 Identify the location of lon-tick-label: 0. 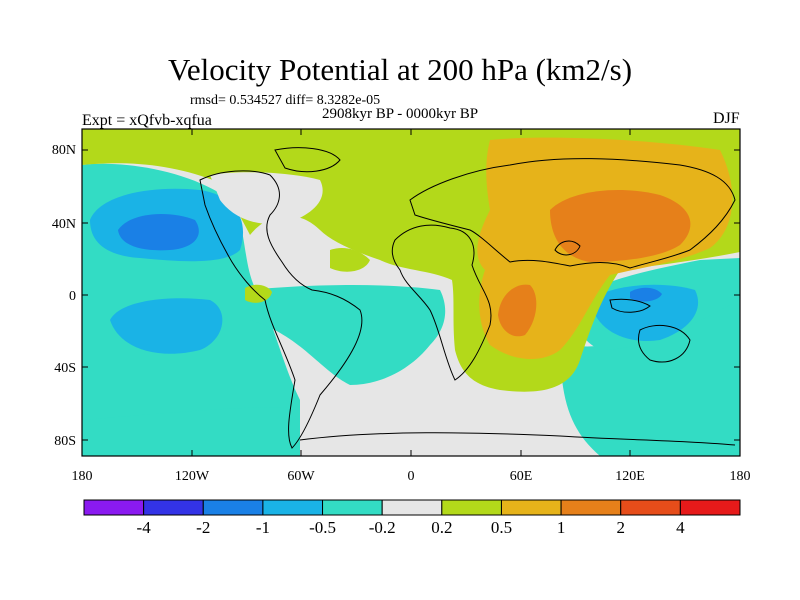
(411, 476).